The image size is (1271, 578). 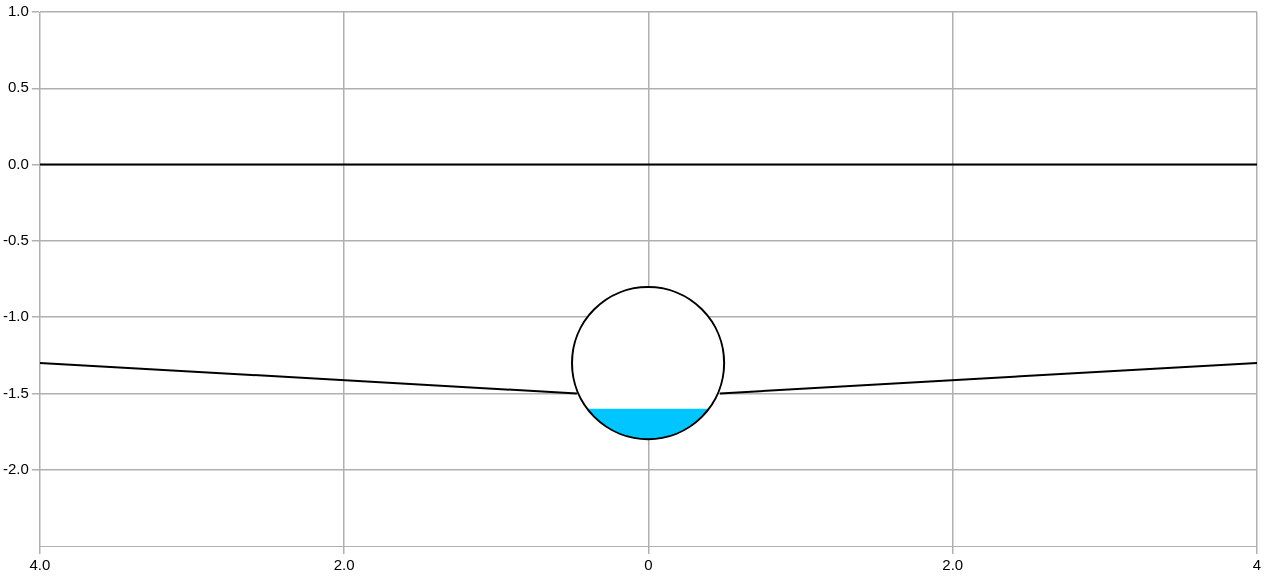 I want to click on y-tick-label: -1.0, so click(x=15, y=316).